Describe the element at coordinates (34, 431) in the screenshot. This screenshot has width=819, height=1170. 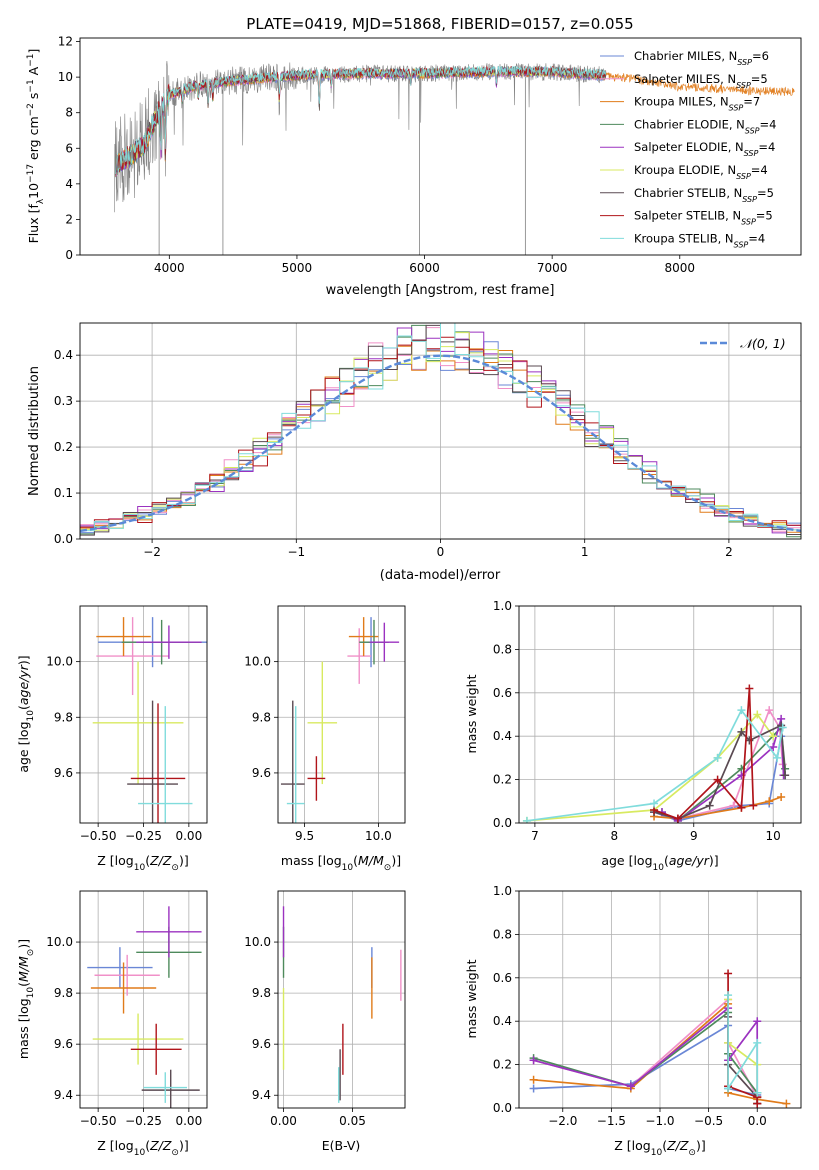
I see `histogram-y-label: Normed distribution` at that location.